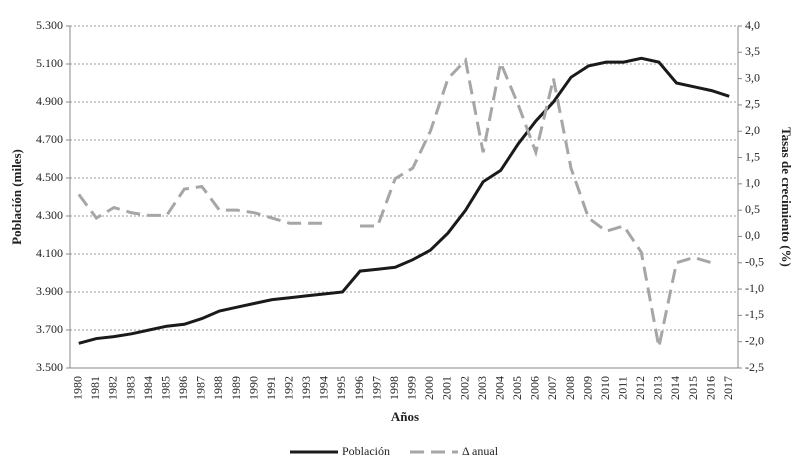 This screenshot has height=468, width=800. What do you see at coordinates (78, 388) in the screenshot?
I see `x-tick-label: 1980` at bounding box center [78, 388].